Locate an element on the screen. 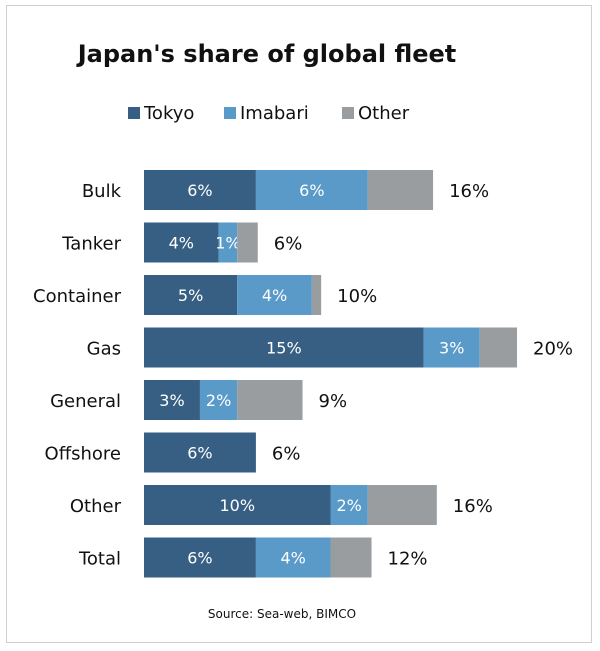  data-label-imabari-tanker: 1% is located at coordinates (227, 243).